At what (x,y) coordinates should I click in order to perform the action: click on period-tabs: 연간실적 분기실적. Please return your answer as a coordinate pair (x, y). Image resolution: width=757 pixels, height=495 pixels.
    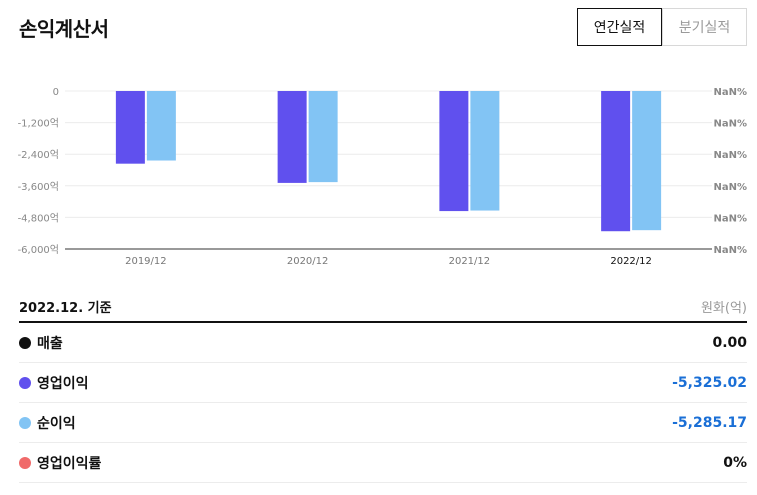
    Looking at the image, I should click on (662, 27).